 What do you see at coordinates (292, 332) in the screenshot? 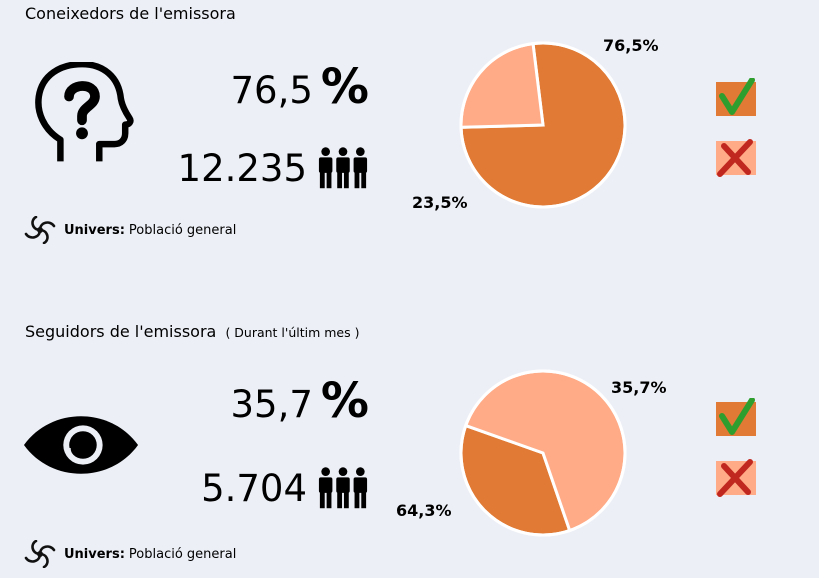
I see `title-subtitle: ( Durant l'últim mes )` at bounding box center [292, 332].